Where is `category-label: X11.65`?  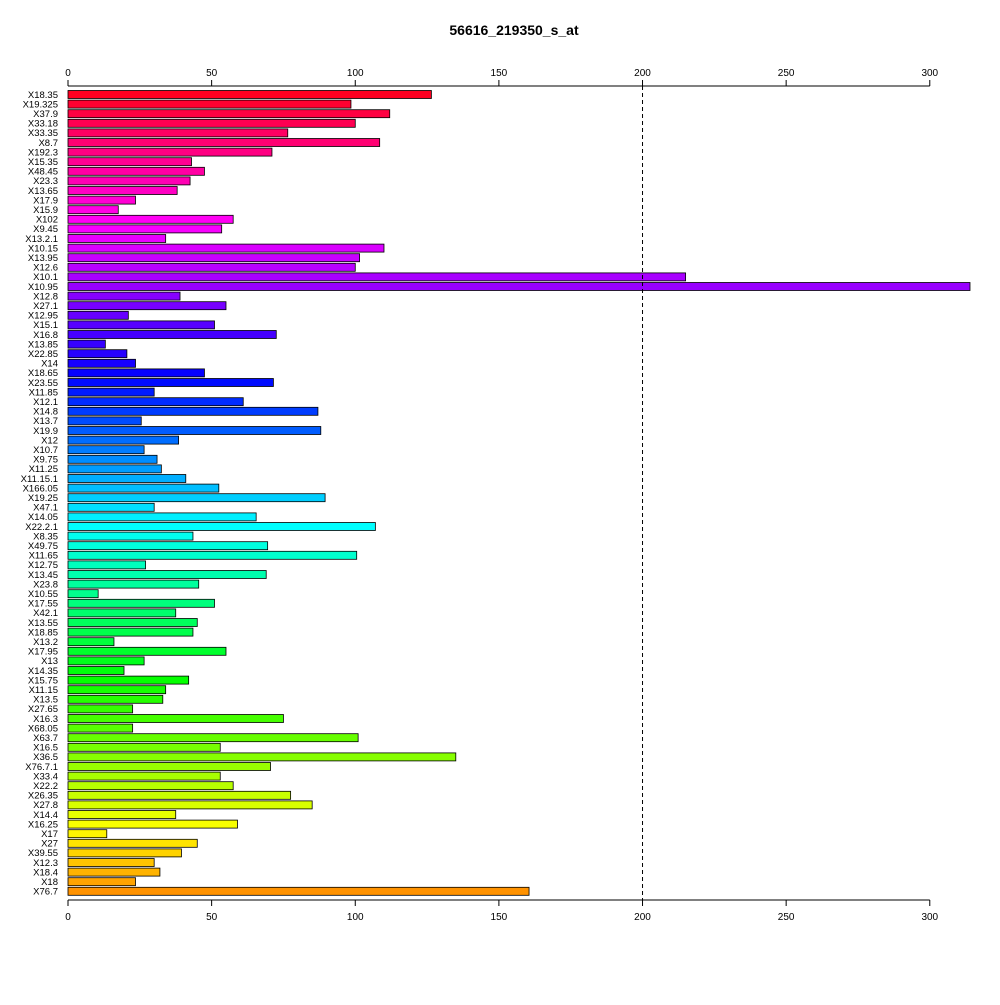
category-label: X11.65 is located at coordinates (43, 556).